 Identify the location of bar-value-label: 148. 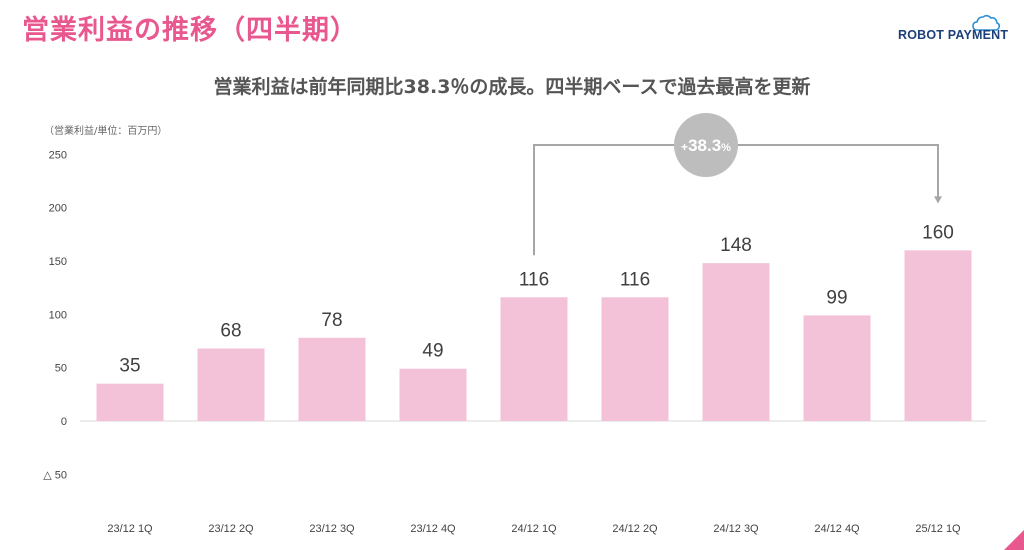
(736, 245).